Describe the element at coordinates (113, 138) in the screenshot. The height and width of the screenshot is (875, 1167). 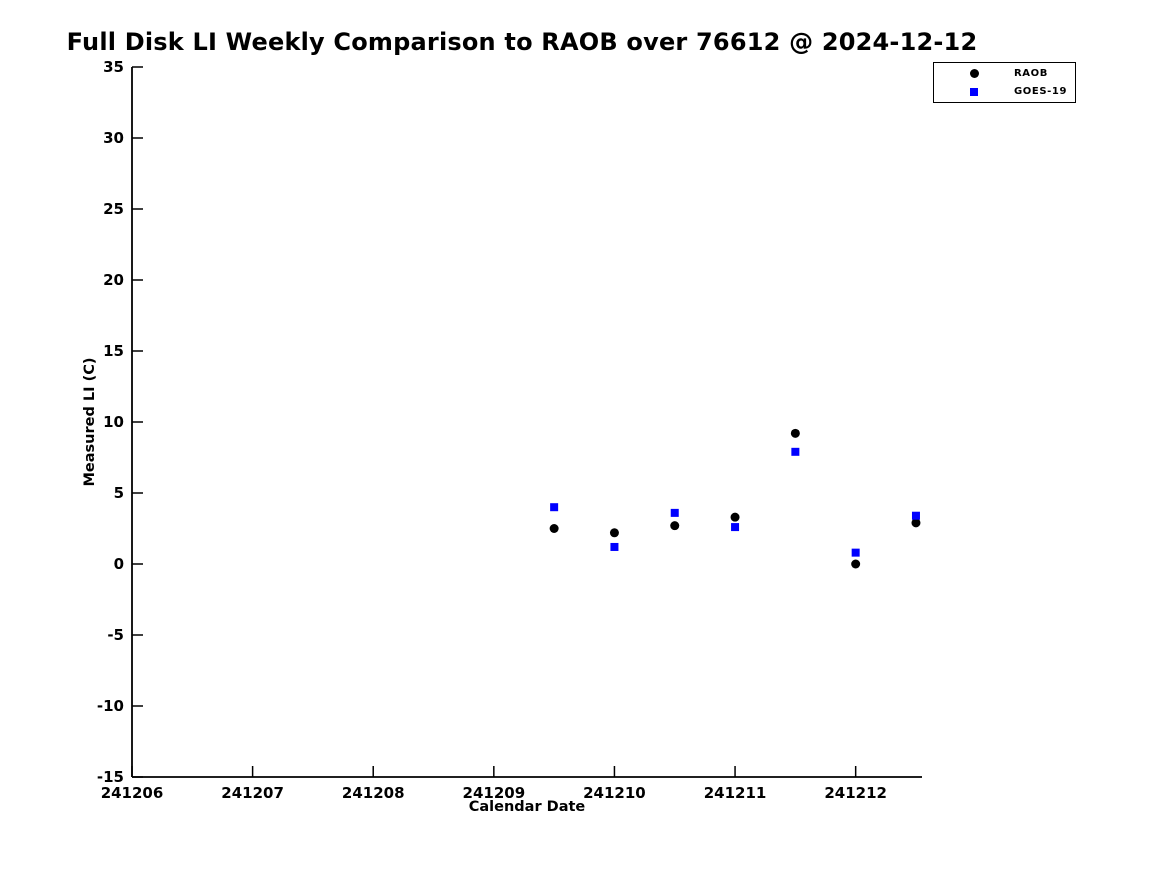
I see `y-tick-label: 30` at that location.